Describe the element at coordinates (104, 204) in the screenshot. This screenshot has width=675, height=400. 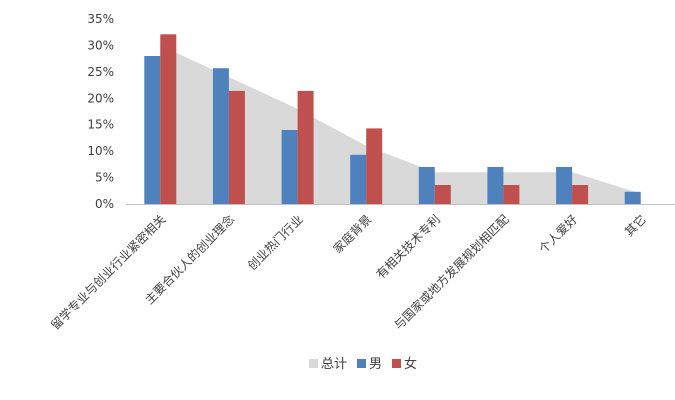
I see `y-tick-label: 0%` at that location.